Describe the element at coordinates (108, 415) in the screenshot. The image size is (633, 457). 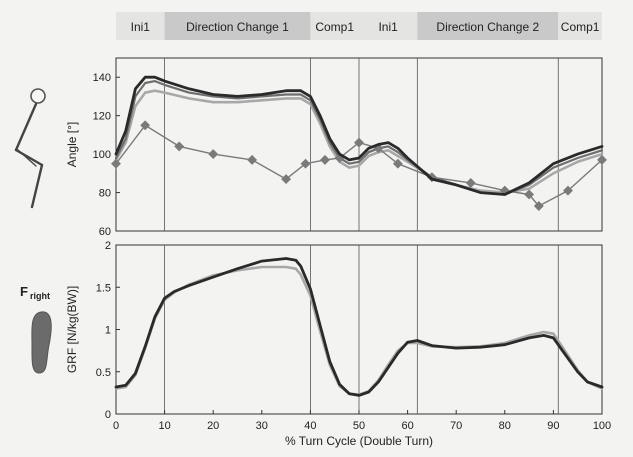
I see `y-tick-label: 0` at that location.